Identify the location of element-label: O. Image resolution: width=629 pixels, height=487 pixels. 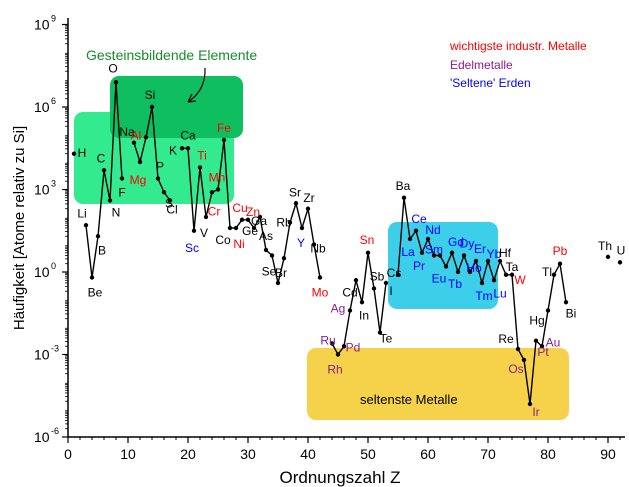
(112, 68).